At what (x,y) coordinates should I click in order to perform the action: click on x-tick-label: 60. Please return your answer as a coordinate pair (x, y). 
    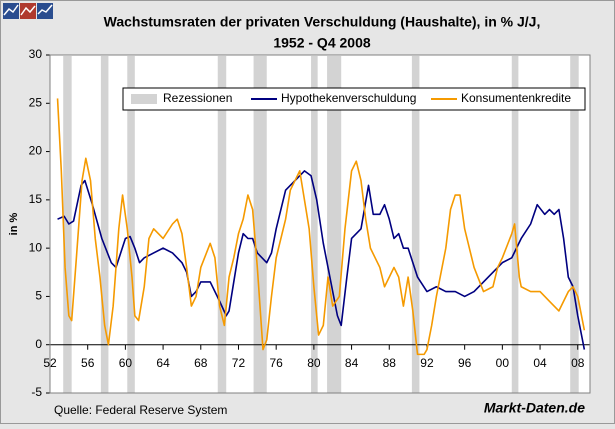
    Looking at the image, I should click on (126, 363).